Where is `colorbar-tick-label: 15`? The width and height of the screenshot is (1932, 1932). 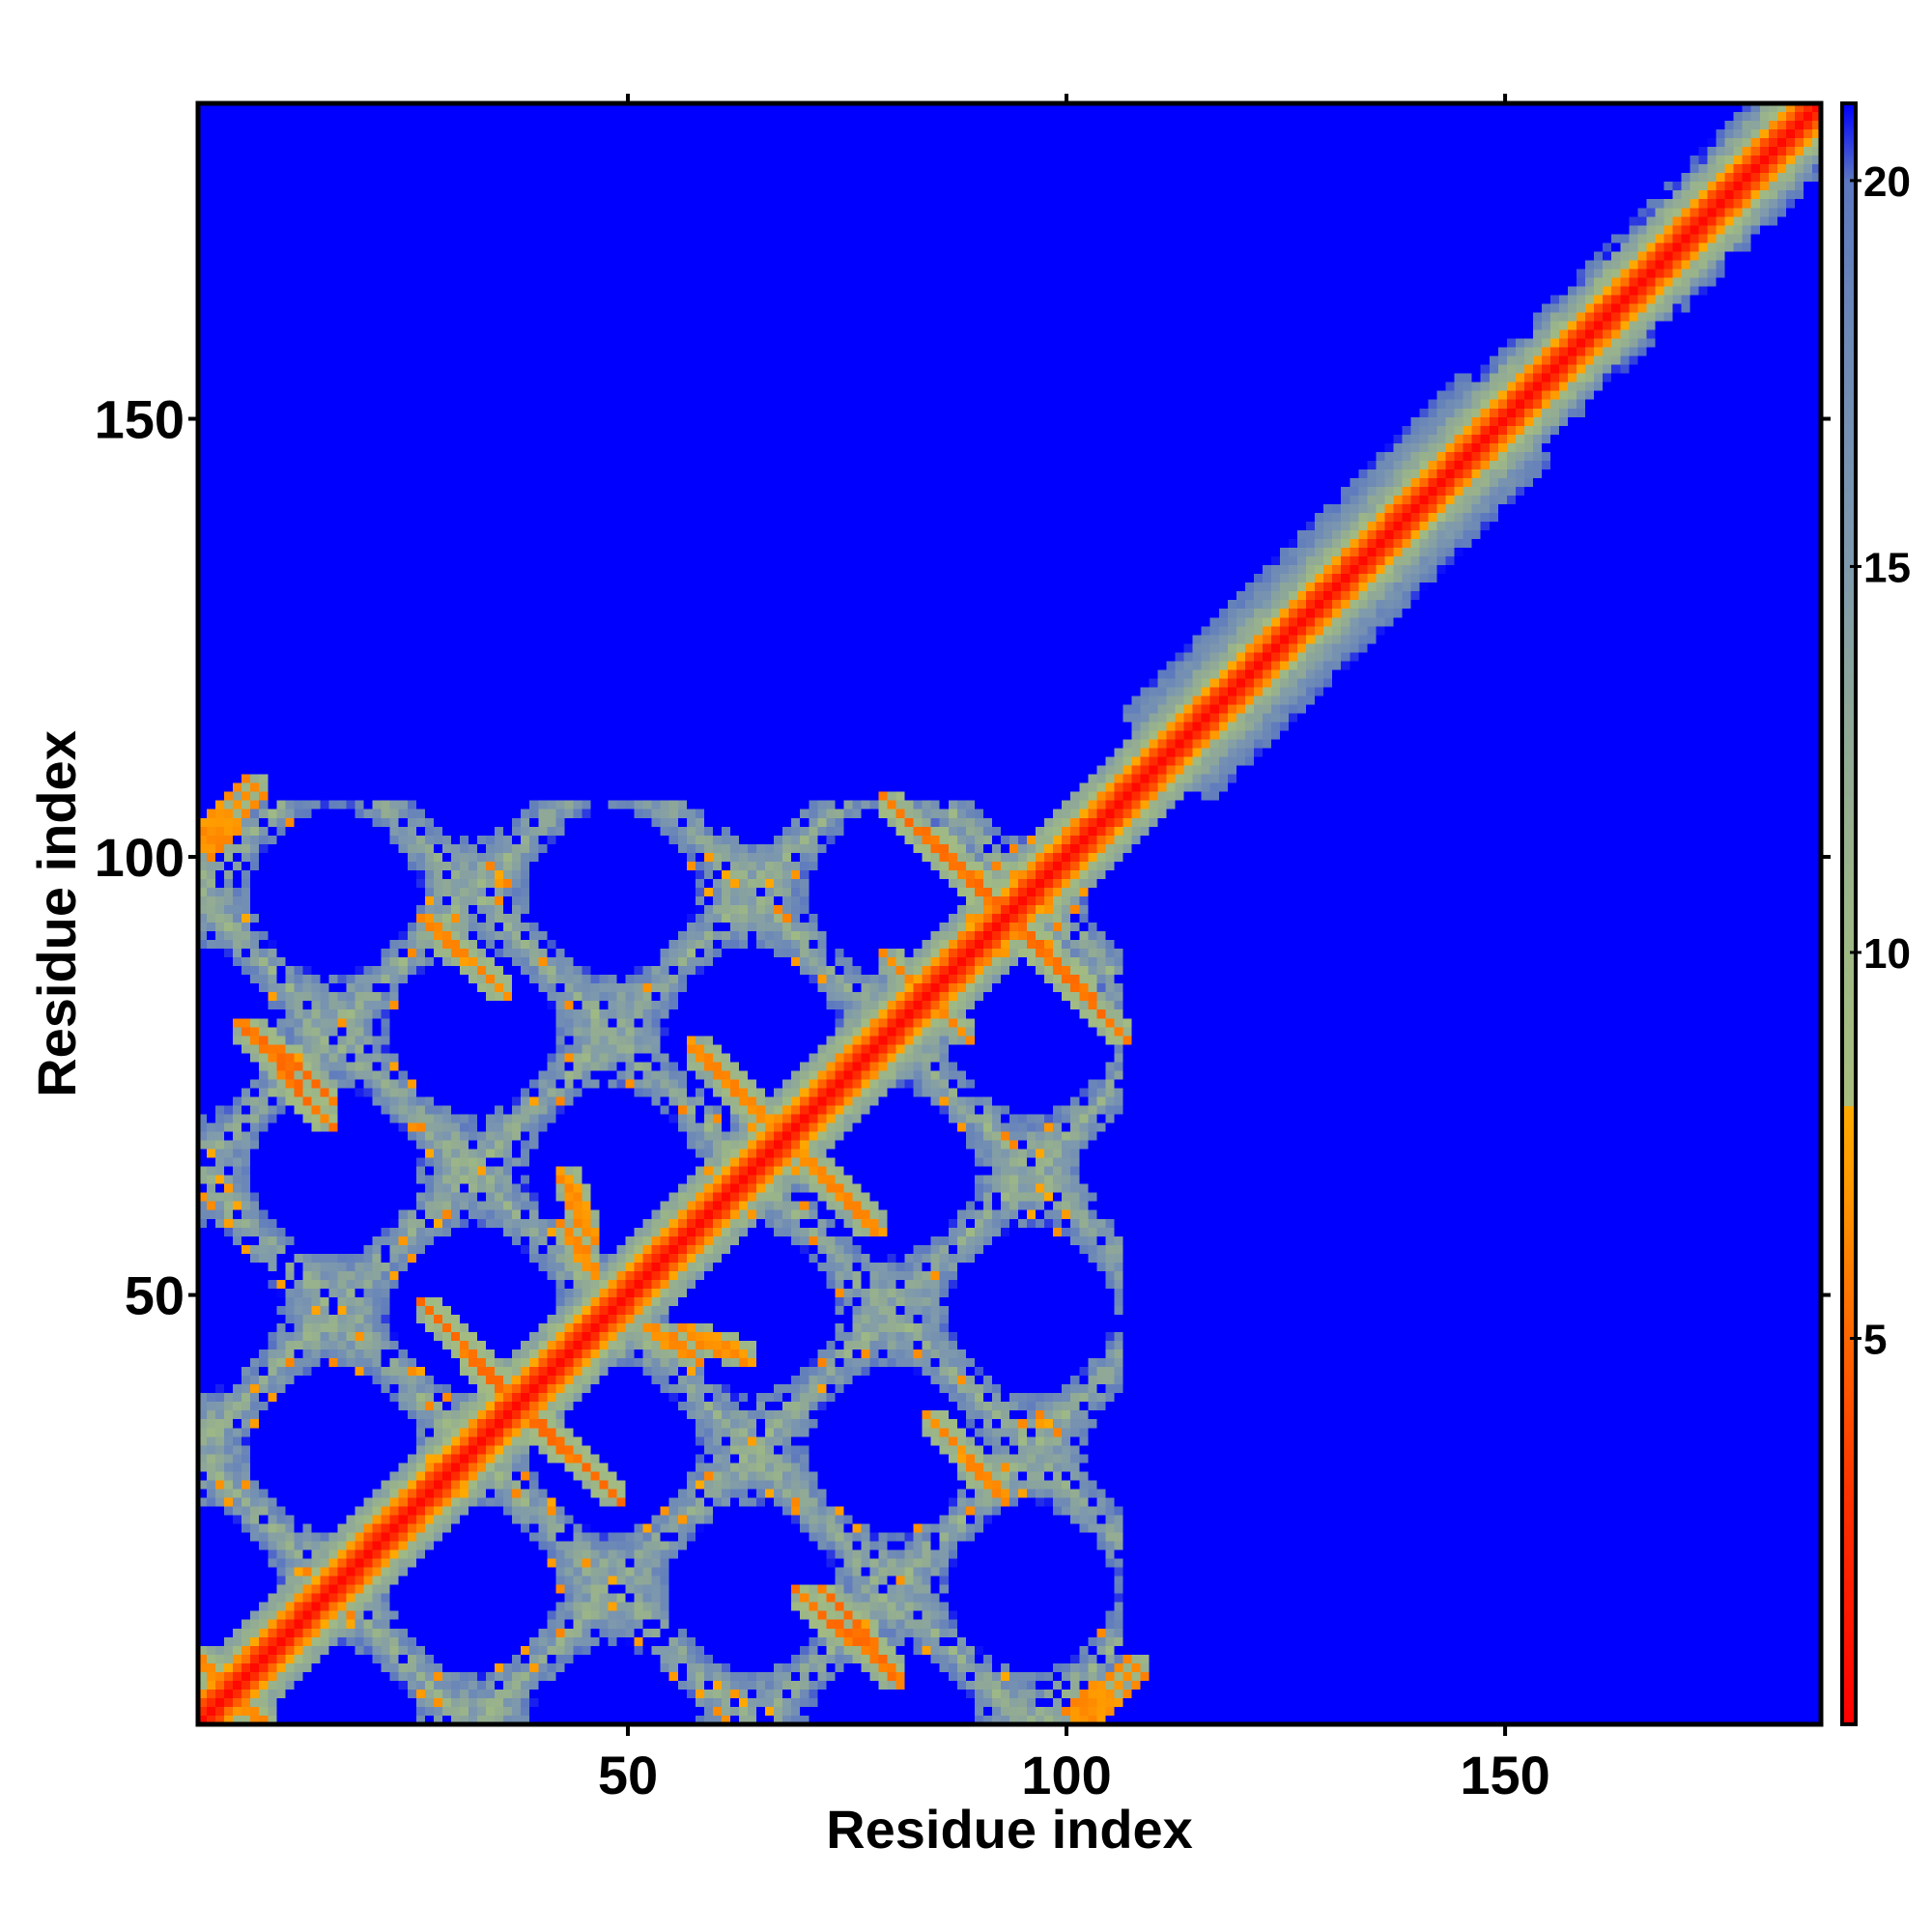
colorbar-tick-label: 15 is located at coordinates (1887, 567).